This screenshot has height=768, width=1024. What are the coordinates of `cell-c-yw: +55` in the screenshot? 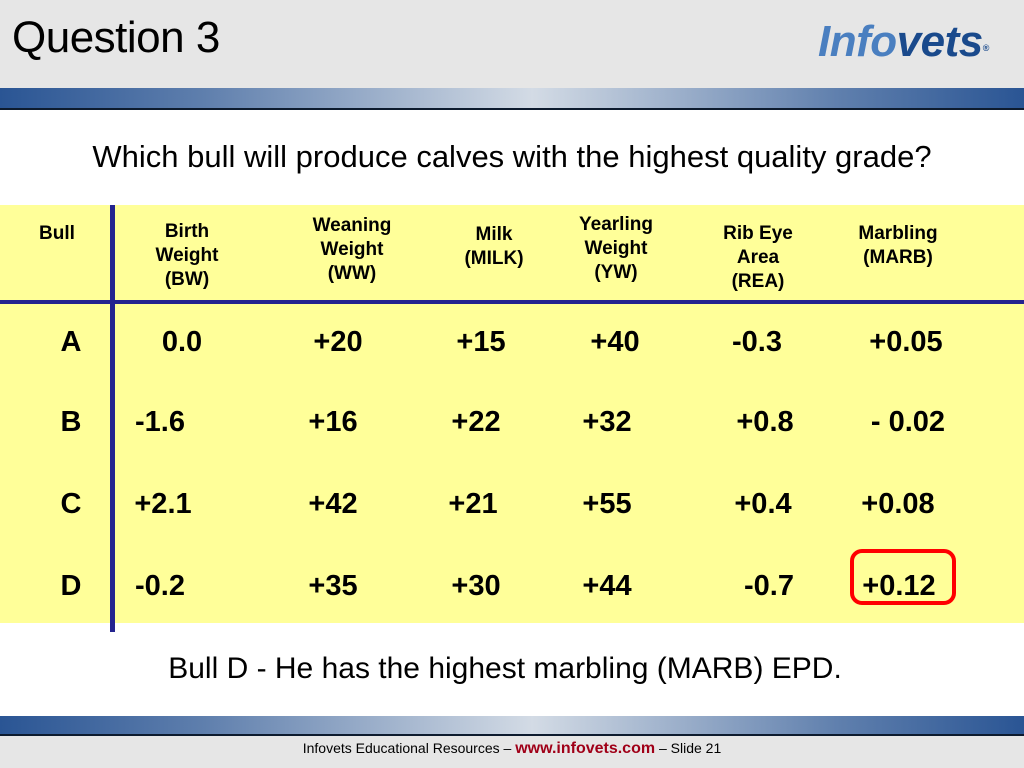 It's located at (607, 504).